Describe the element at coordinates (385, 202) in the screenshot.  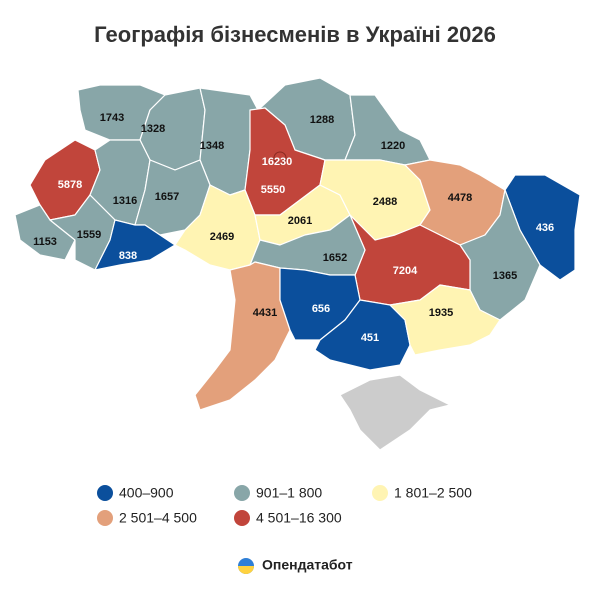
I see `region-label: 2488` at that location.